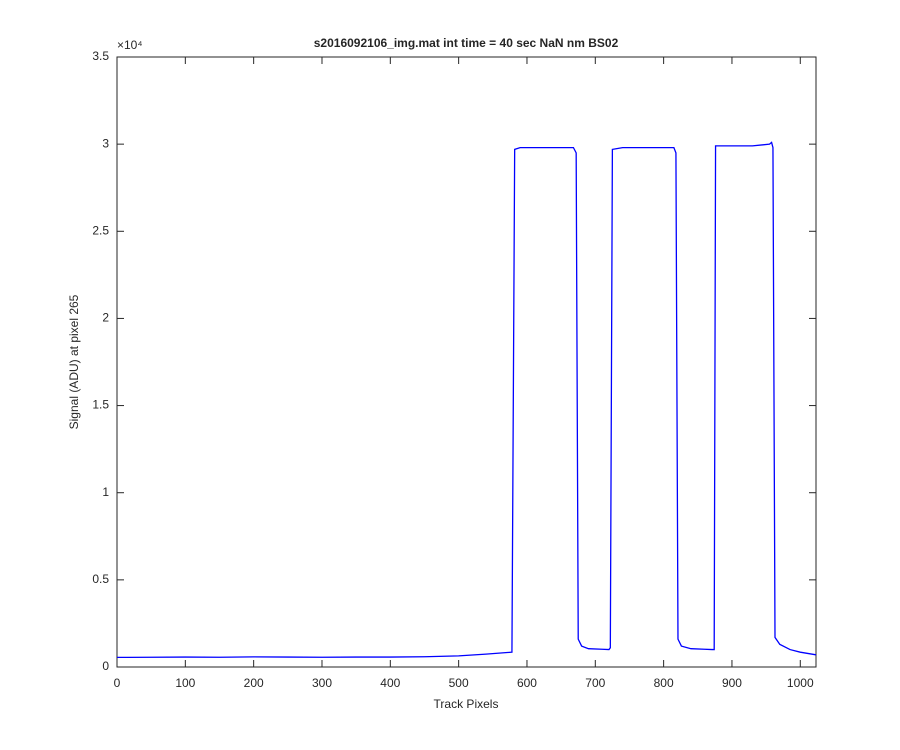  I want to click on x-tick-label: 400, so click(390, 683).